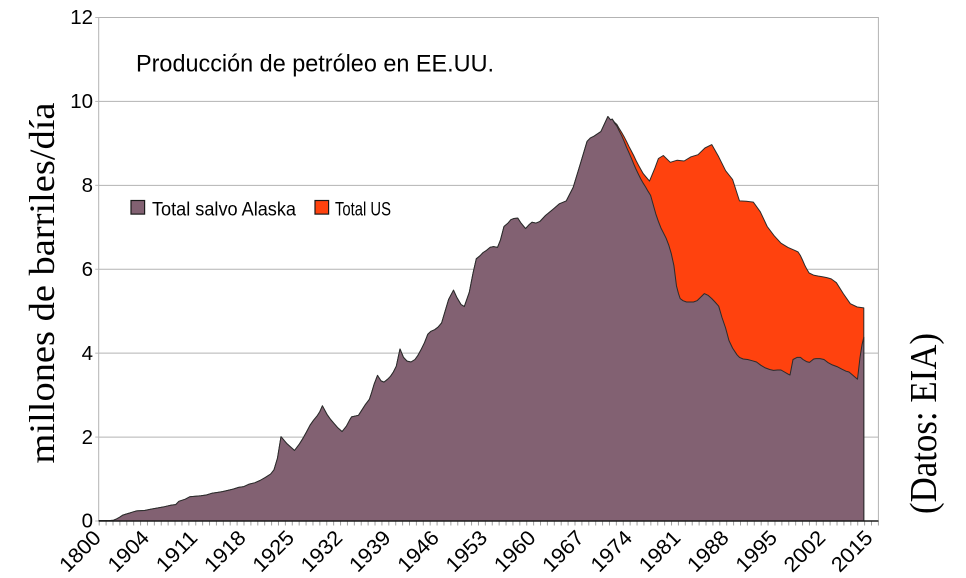 The image size is (966, 578). Describe the element at coordinates (87, 185) in the screenshot. I see `svg-text: 8` at that location.